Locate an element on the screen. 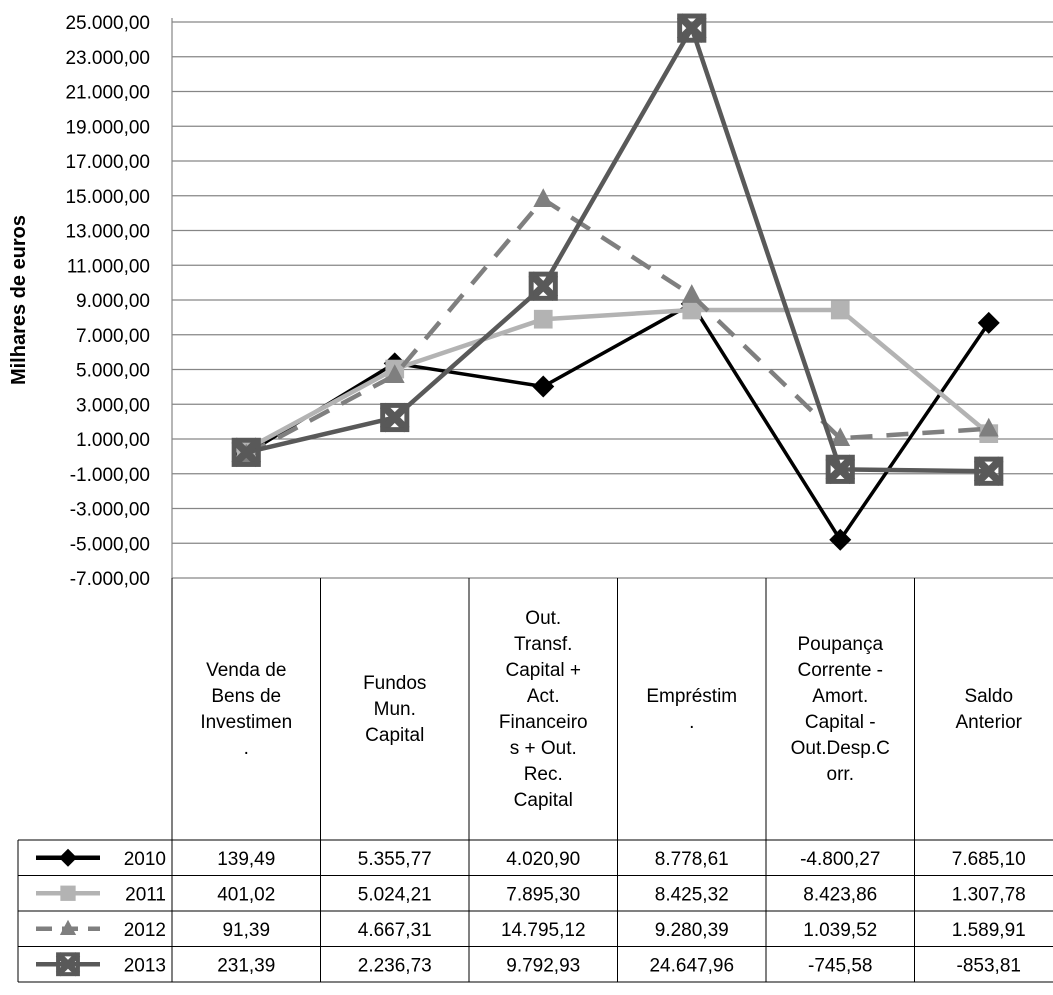  x-category-label-line: Empréstim is located at coordinates (691, 696).